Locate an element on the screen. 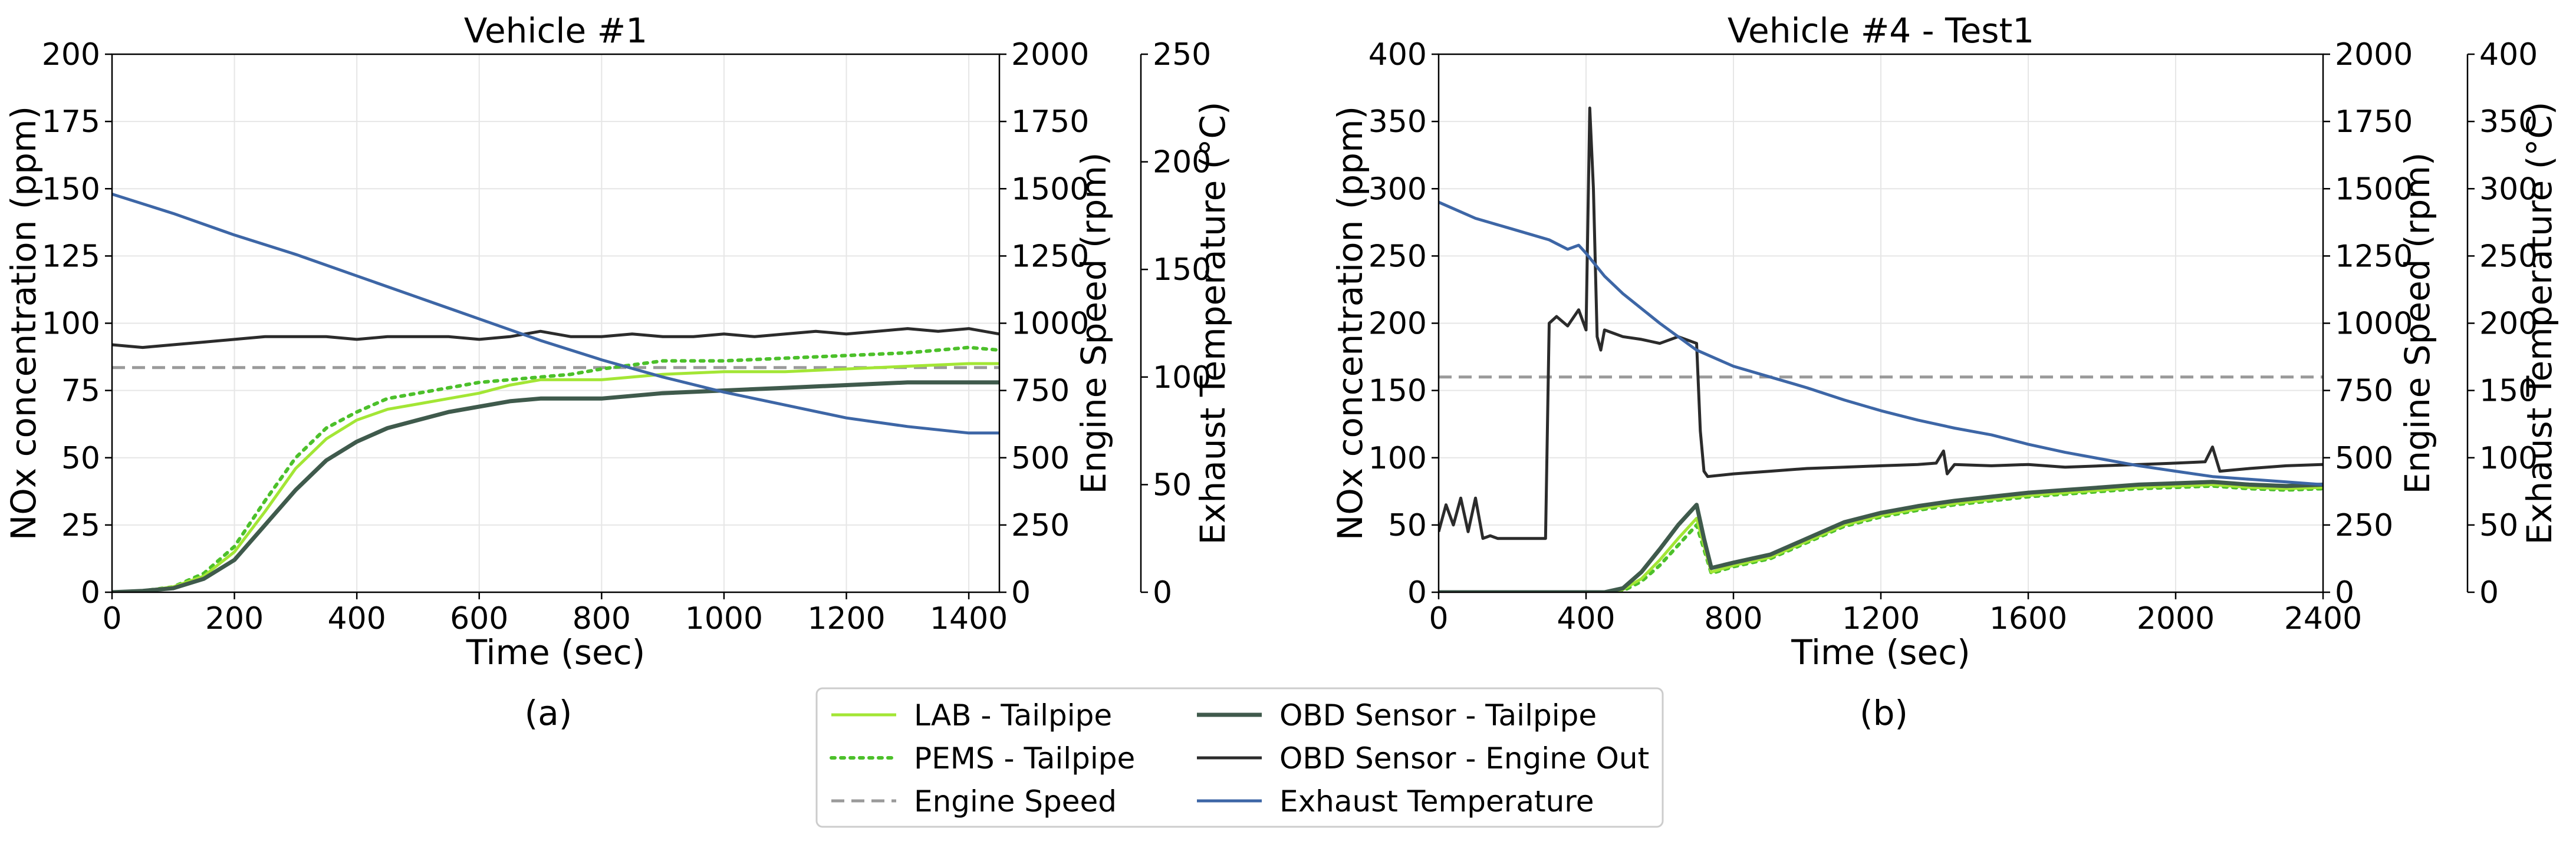 This screenshot has width=2576, height=848. series-line-pems-tailpipe is located at coordinates (555, 469).